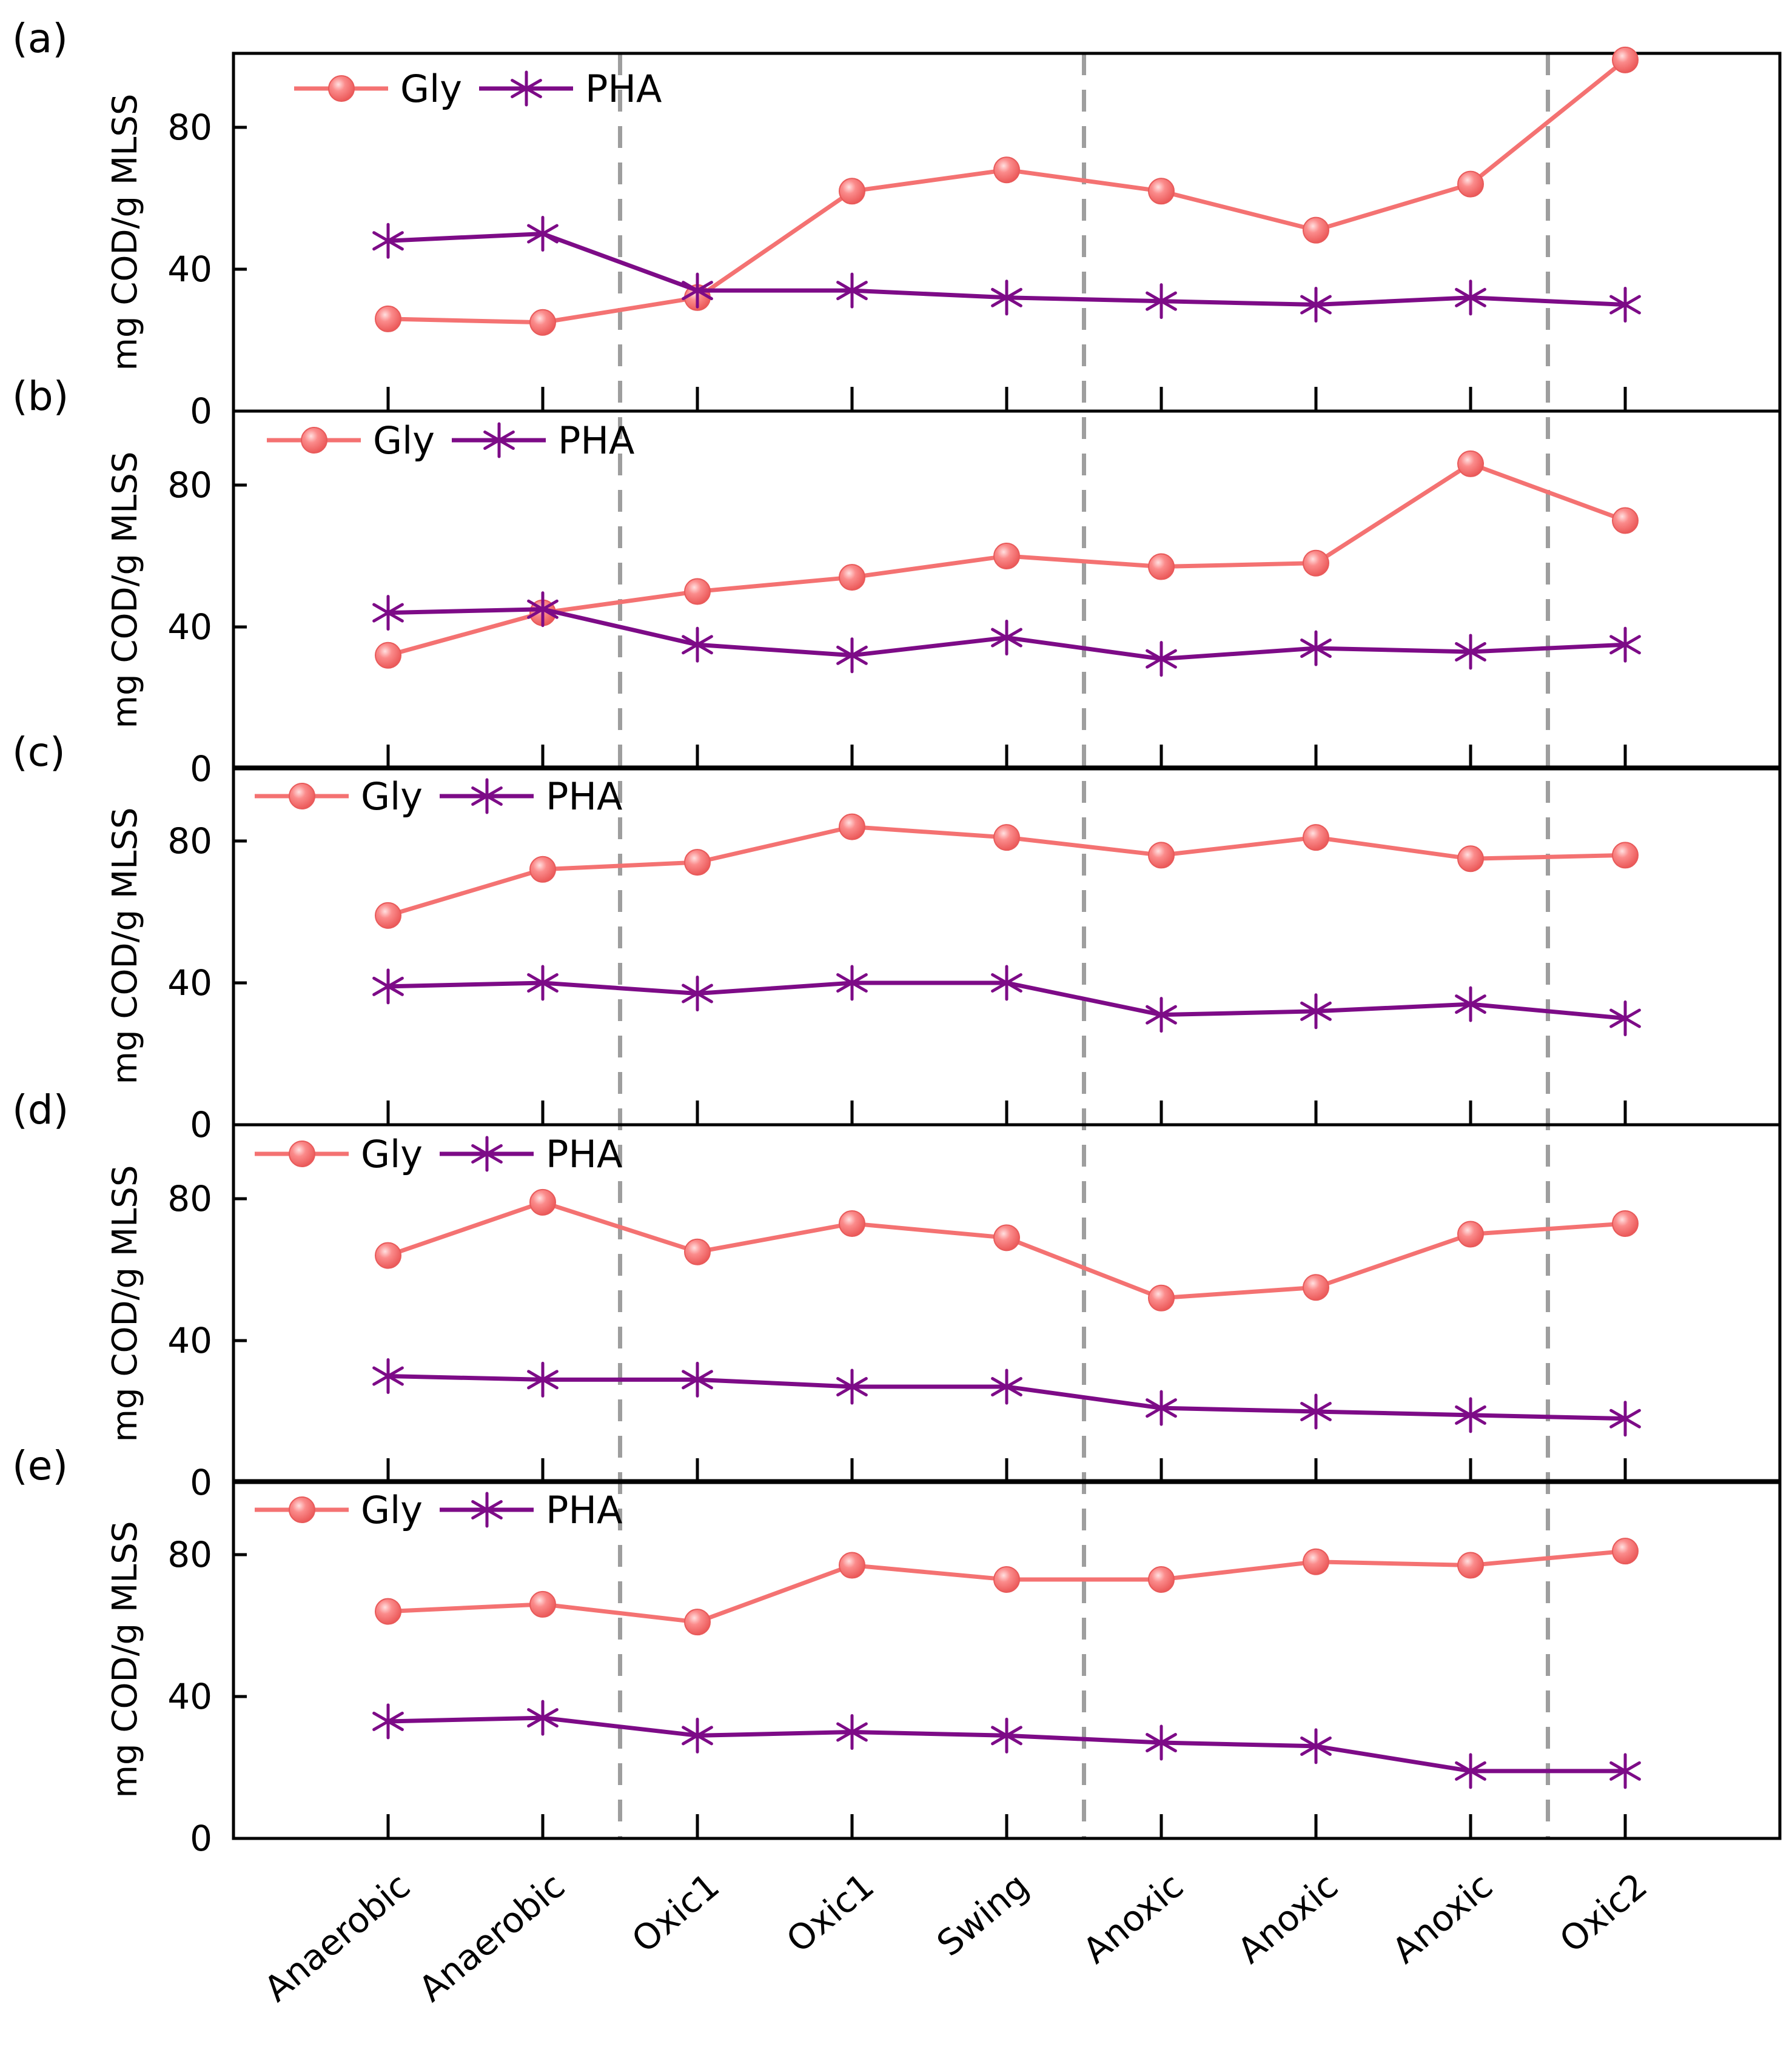 The image size is (1792, 2047). What do you see at coordinates (983, 1915) in the screenshot?
I see `x-category-label: Swing` at bounding box center [983, 1915].